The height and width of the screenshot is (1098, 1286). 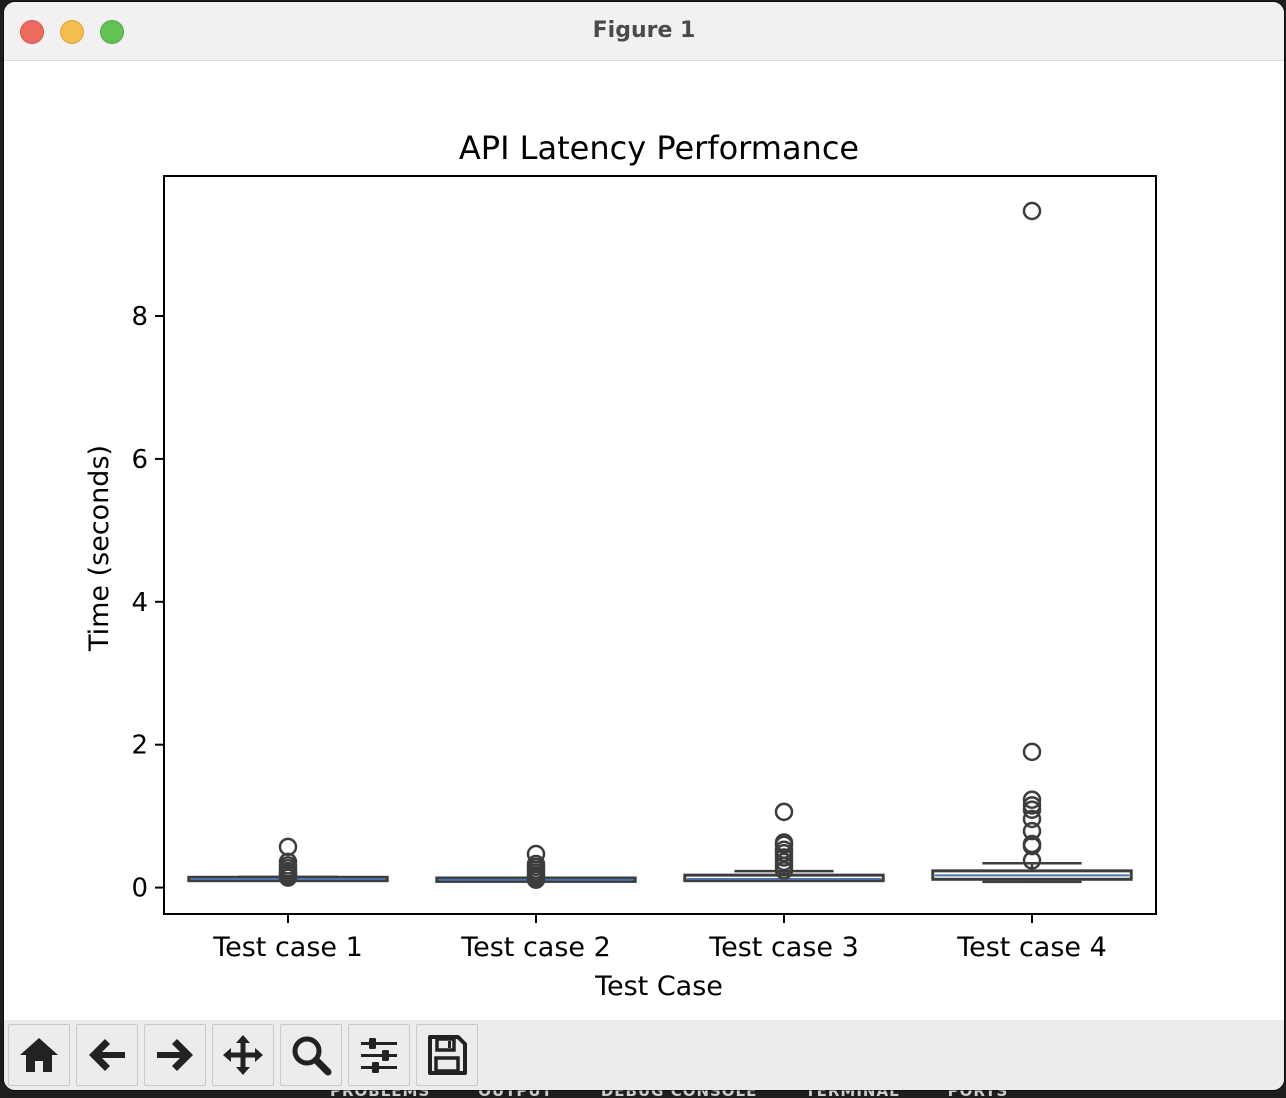 I want to click on y-tick-label: 6, so click(x=139, y=460).